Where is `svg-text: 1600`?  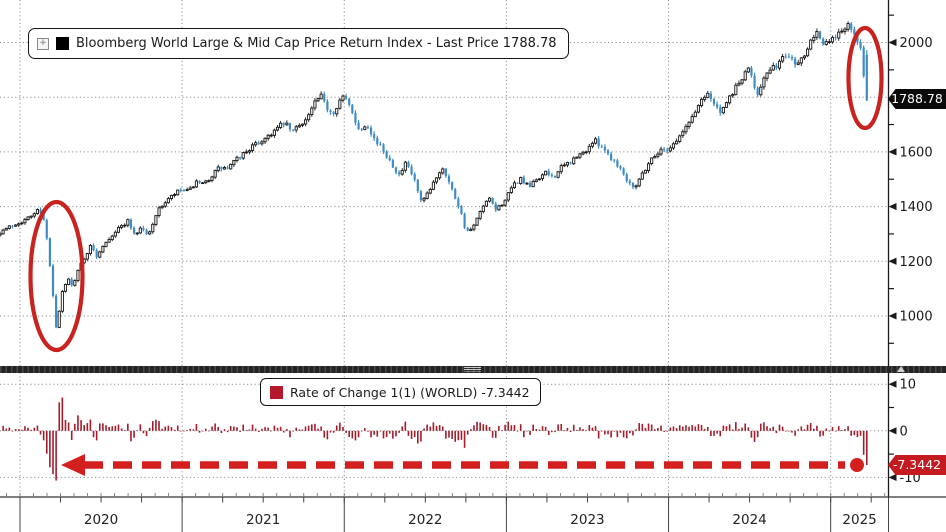 svg-text: 1600 is located at coordinates (916, 152).